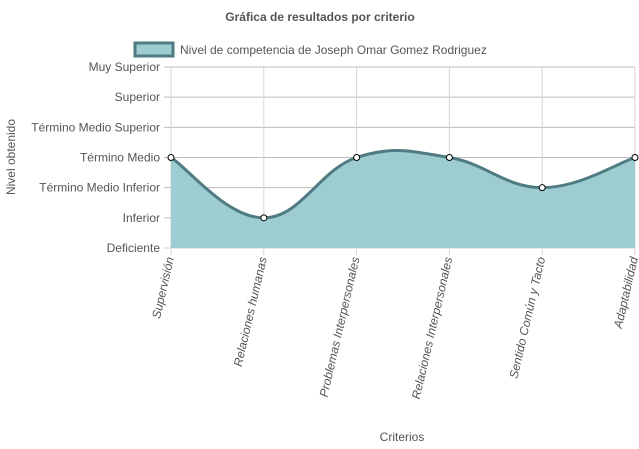  Describe the element at coordinates (11, 157) in the screenshot. I see `y-axis-title: Nivel obtenido` at that location.